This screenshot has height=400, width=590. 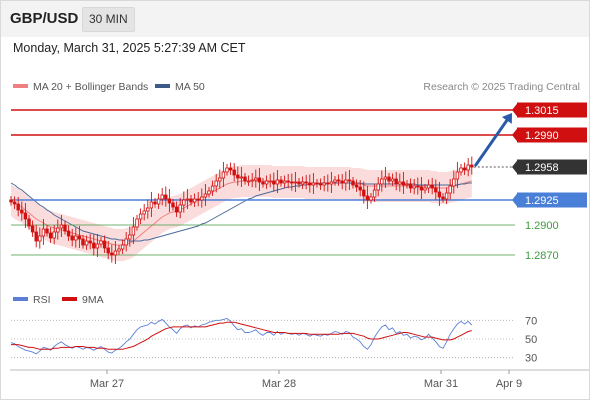 What do you see at coordinates (44, 18) in the screenshot?
I see `symbol-title: GBP/USD` at bounding box center [44, 18].